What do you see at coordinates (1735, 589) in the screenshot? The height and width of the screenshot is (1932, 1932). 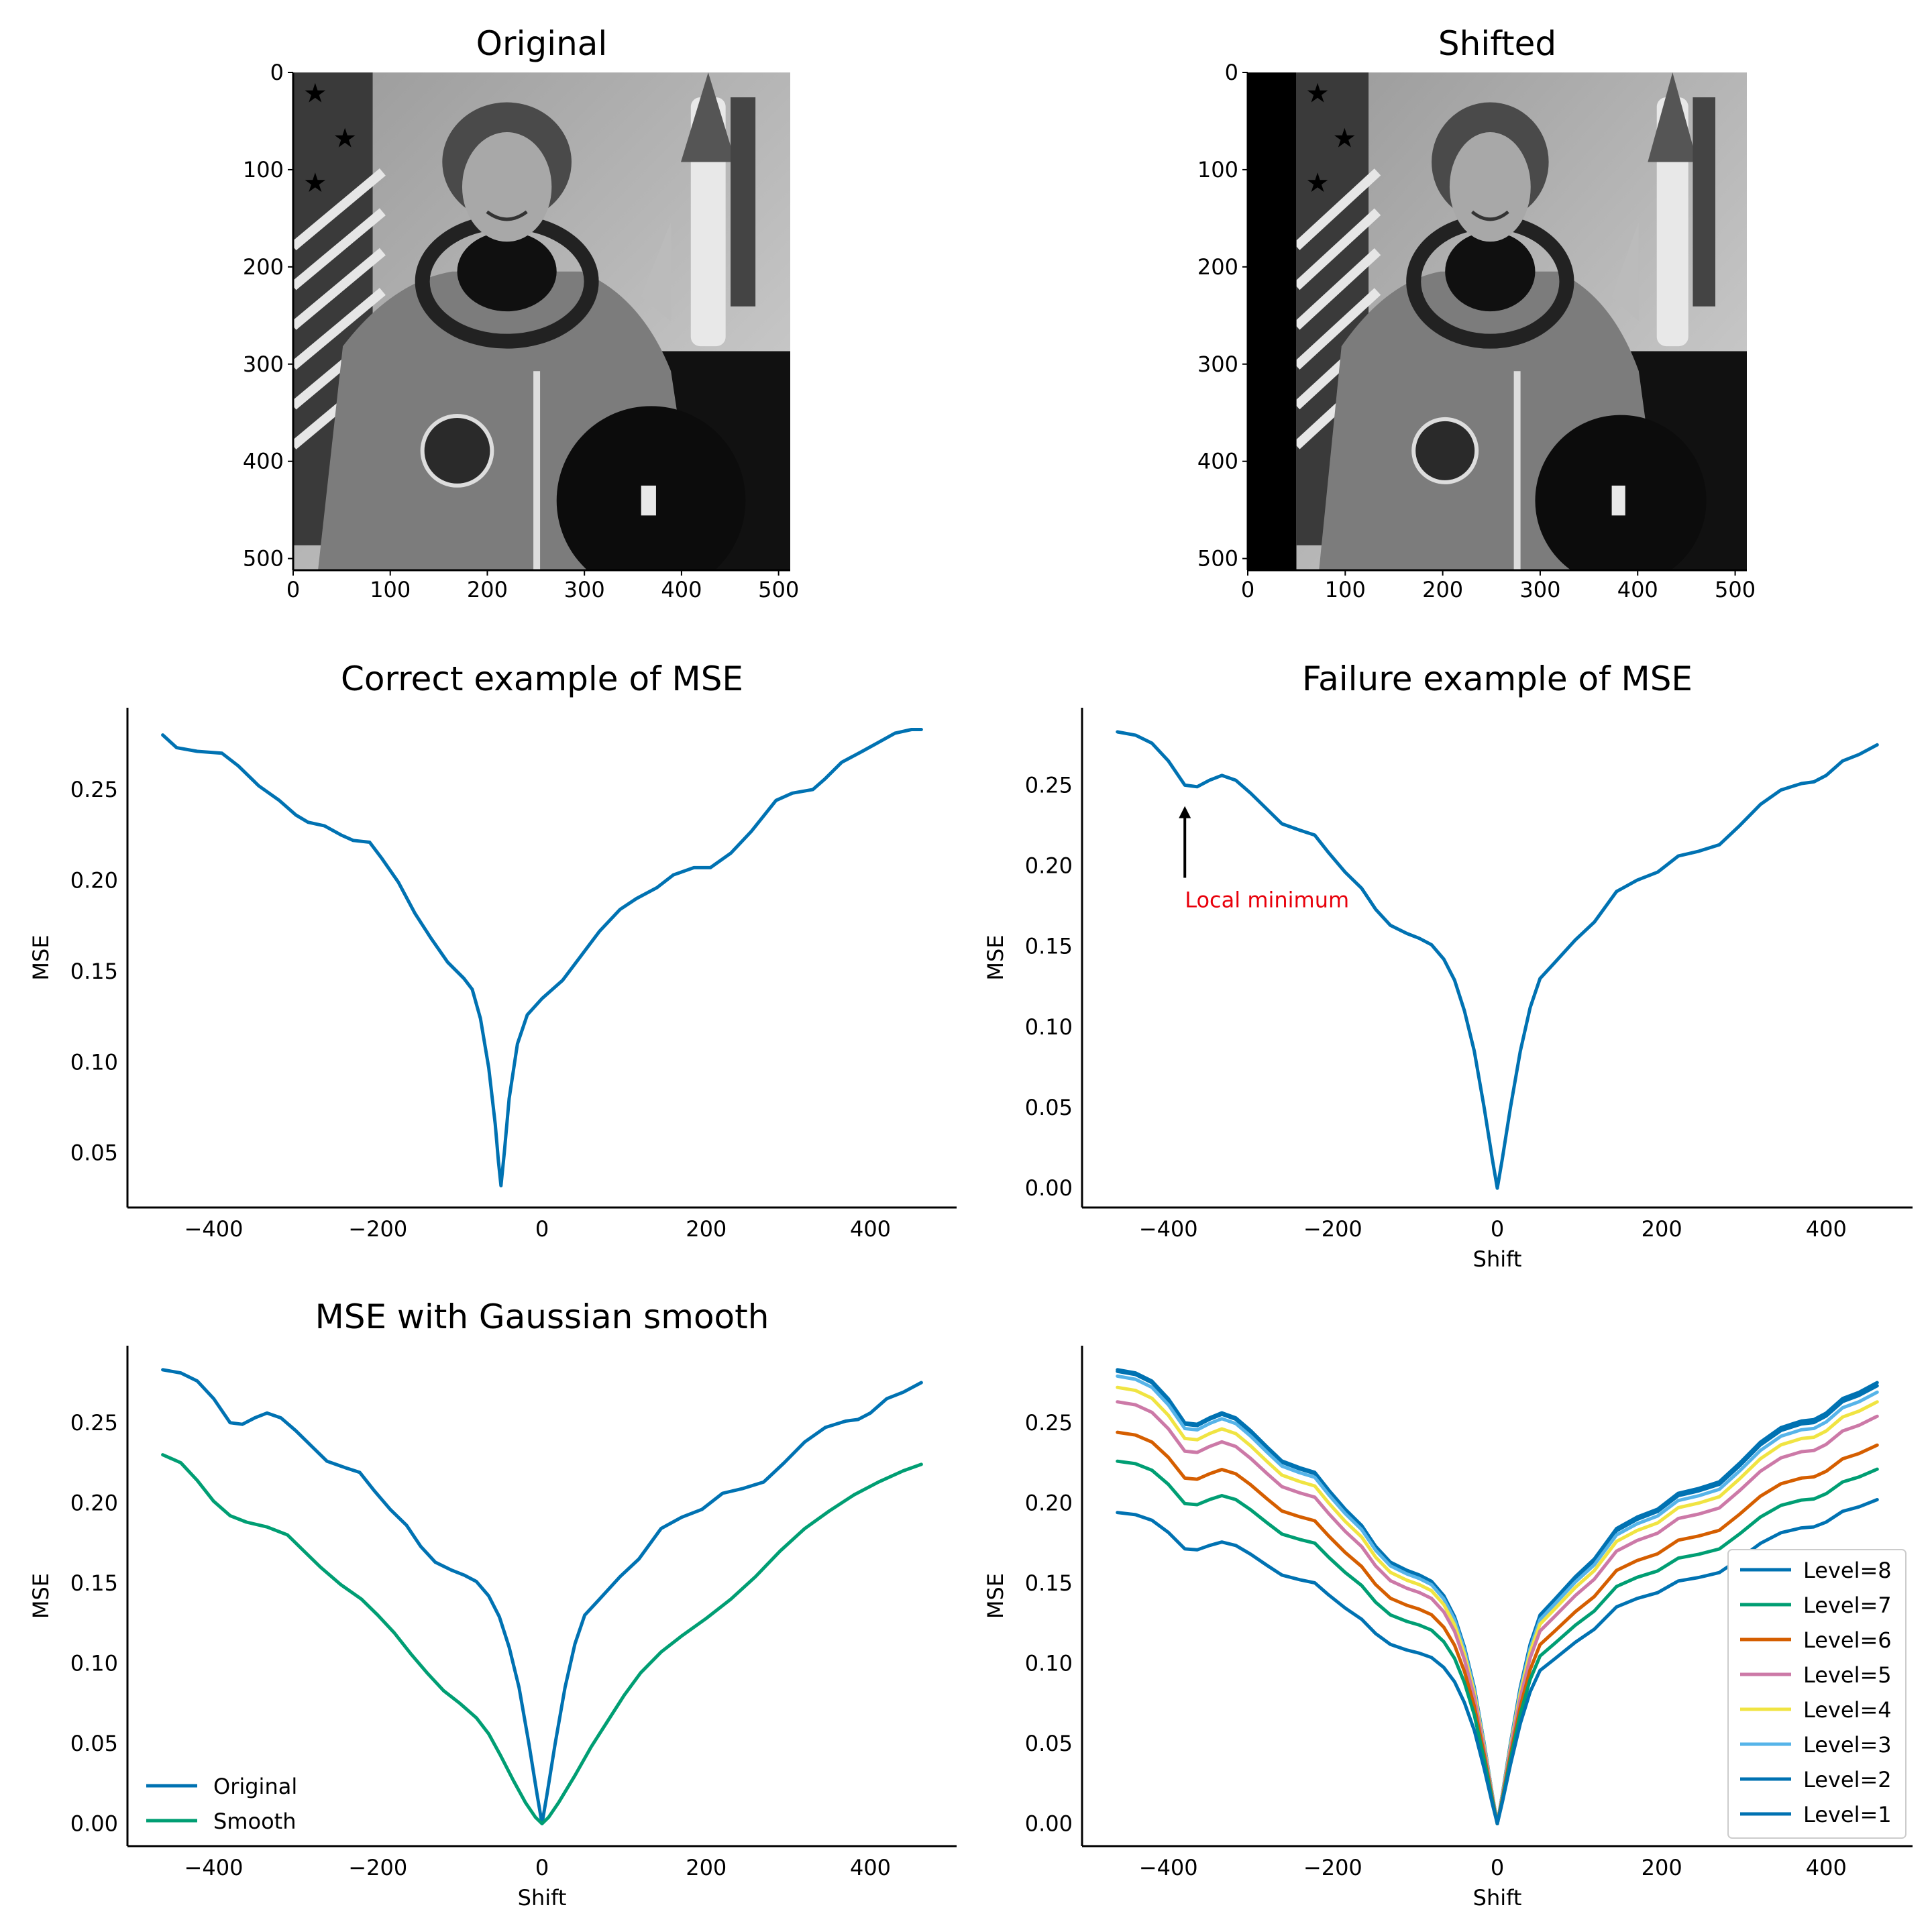 I see `x-tick-label: 500` at bounding box center [1735, 589].